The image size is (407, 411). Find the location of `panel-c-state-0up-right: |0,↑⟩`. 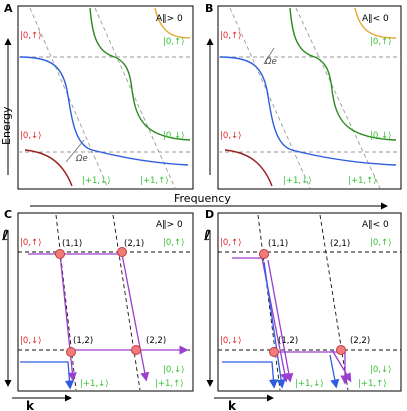

panel-c-state-0up-right: |0,↑⟩ is located at coordinates (173, 243).